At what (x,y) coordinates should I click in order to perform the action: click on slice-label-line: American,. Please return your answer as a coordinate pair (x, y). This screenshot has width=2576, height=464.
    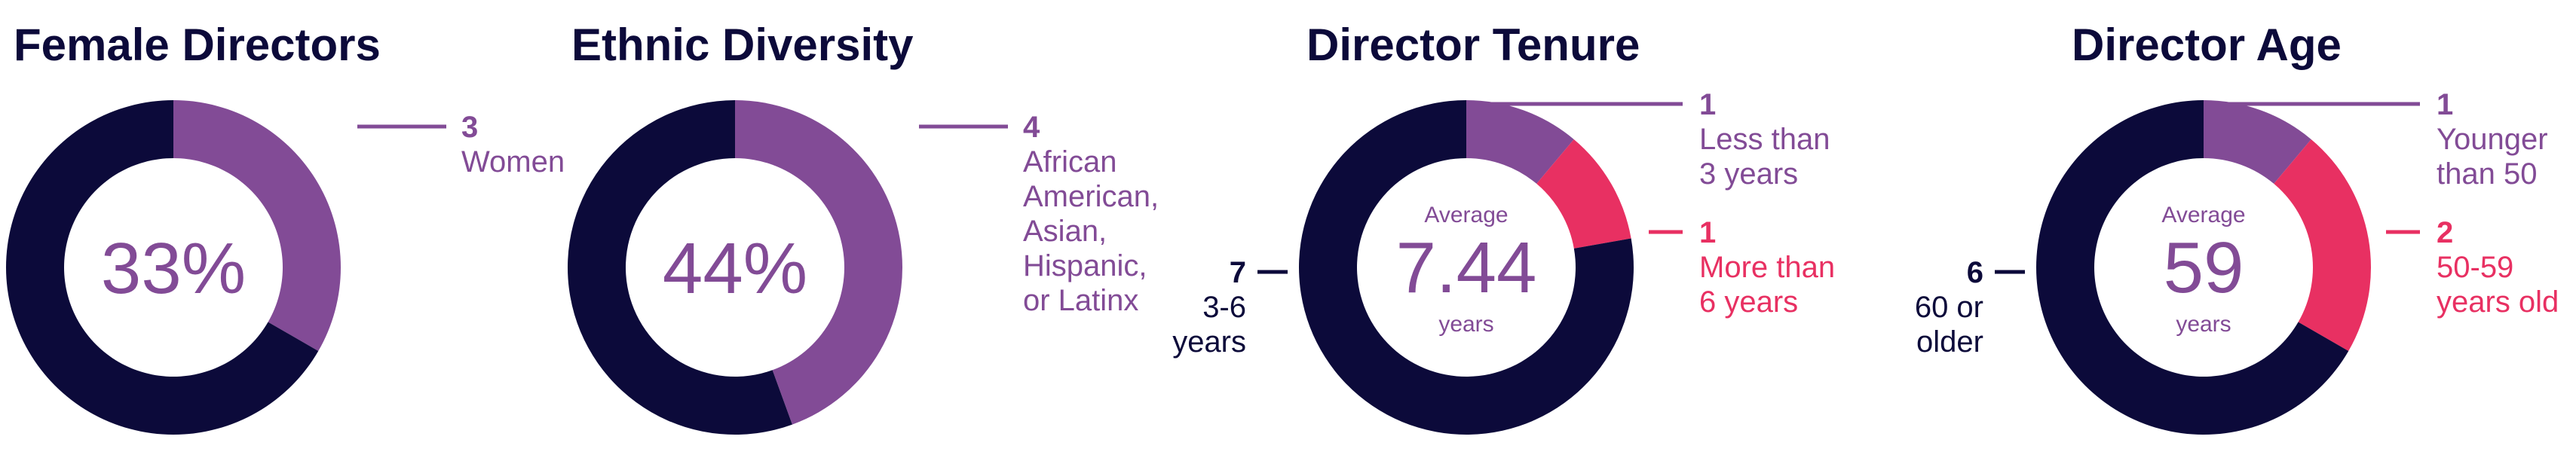
    Looking at the image, I should click on (1091, 197).